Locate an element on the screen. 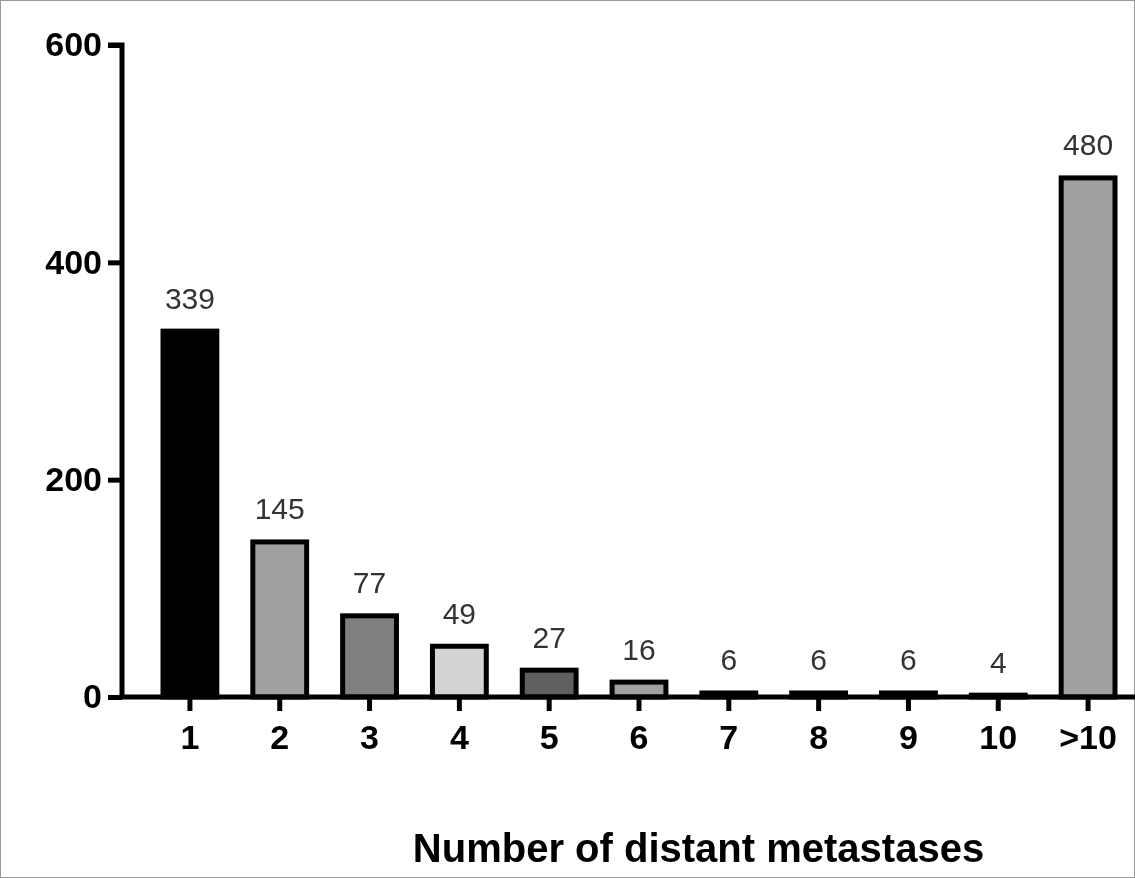 This screenshot has width=1135, height=878. data-label: 480 is located at coordinates (1088, 145).